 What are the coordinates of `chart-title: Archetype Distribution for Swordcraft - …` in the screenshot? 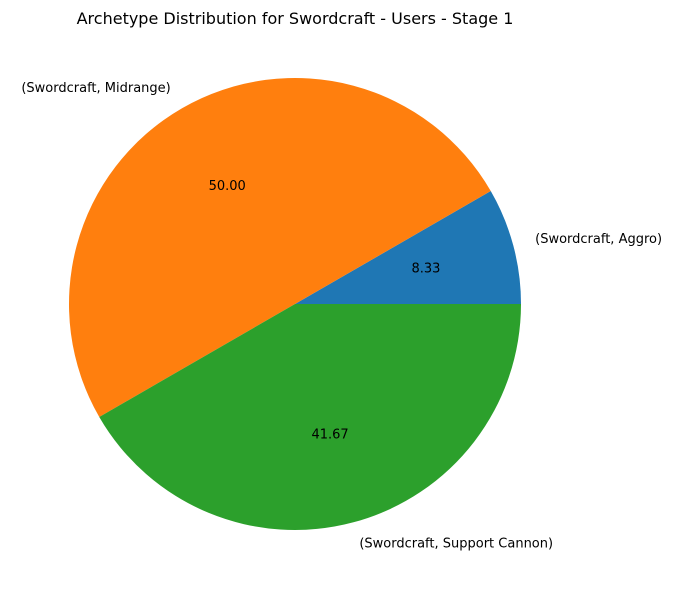 It's located at (295, 18).